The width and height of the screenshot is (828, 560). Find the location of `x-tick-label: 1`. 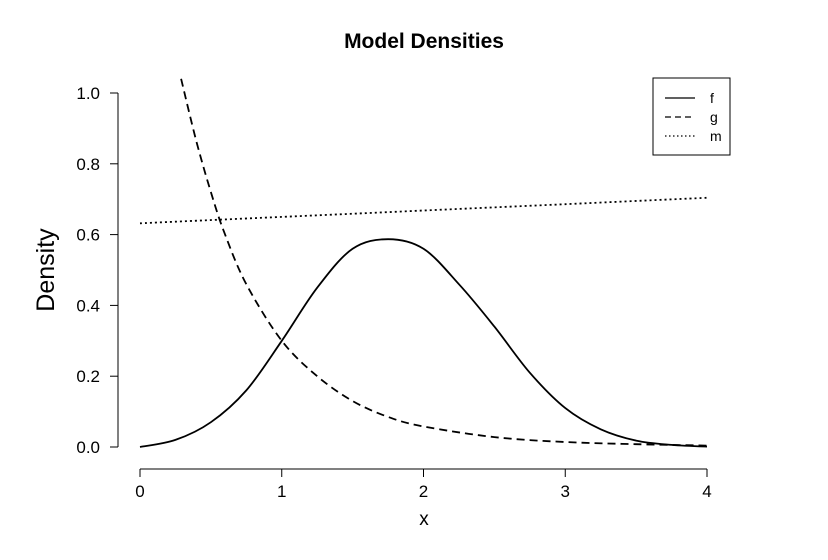

x-tick-label: 1 is located at coordinates (281, 491).